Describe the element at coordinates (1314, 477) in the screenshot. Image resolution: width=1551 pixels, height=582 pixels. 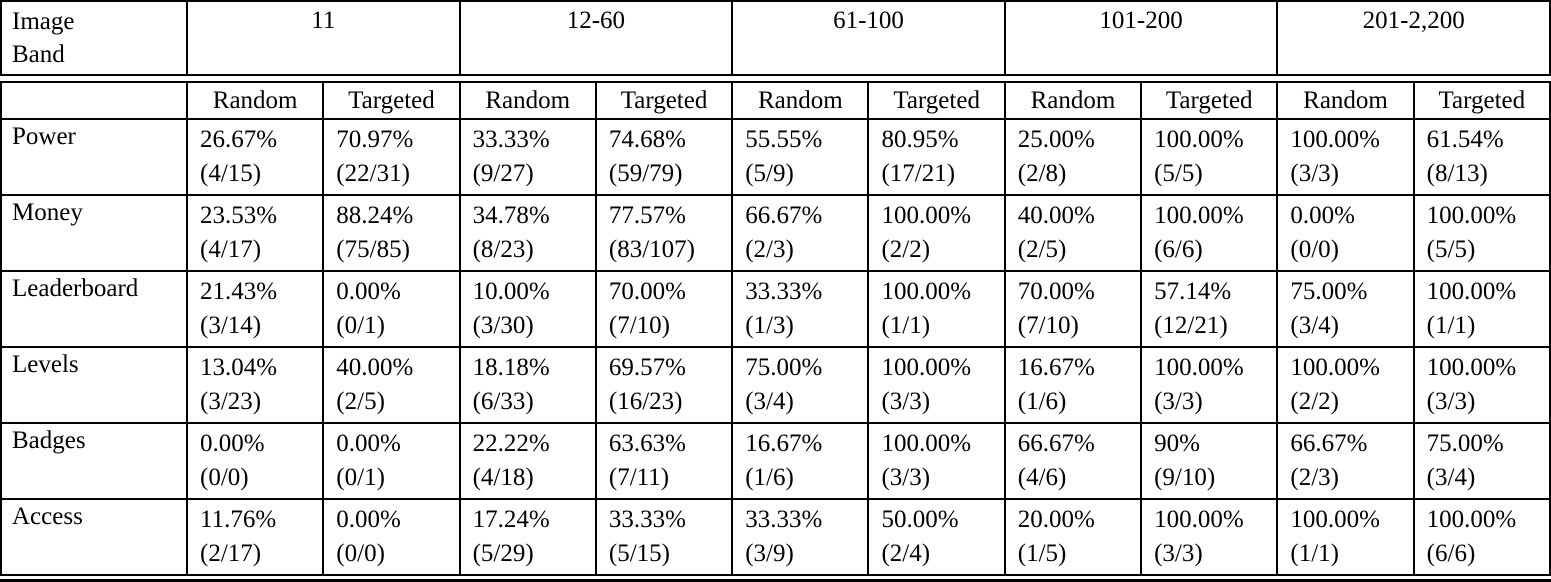
I see `fraction-value: (2/3)` at that location.